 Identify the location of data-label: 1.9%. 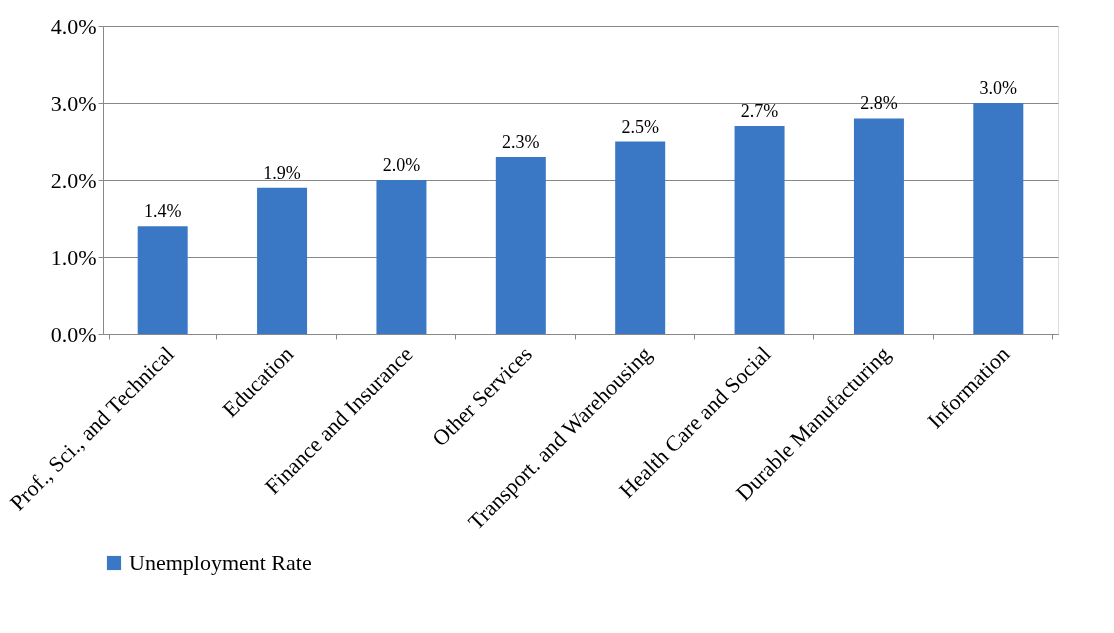
(282, 172).